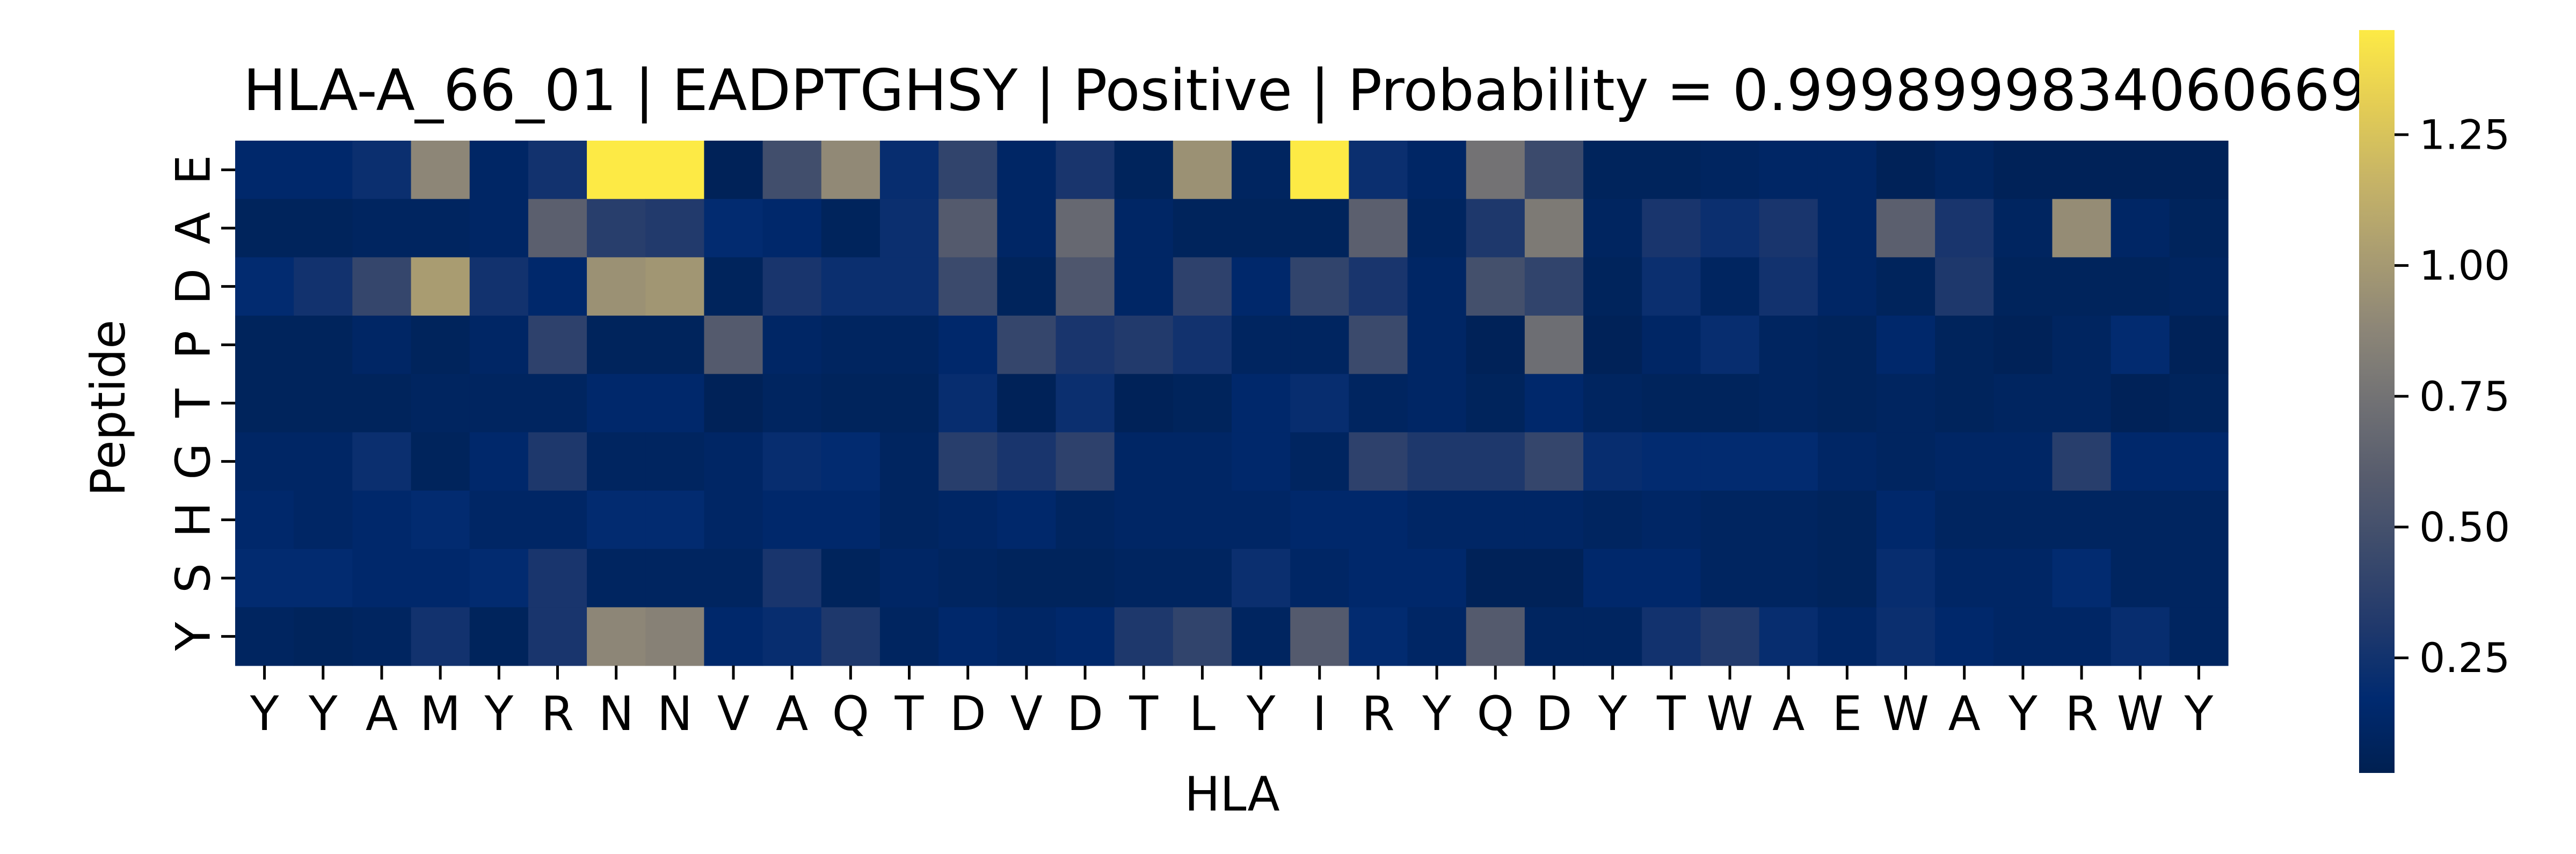 The image size is (2576, 854). Describe the element at coordinates (193, 228) in the screenshot. I see `y-tick-label: A` at that location.